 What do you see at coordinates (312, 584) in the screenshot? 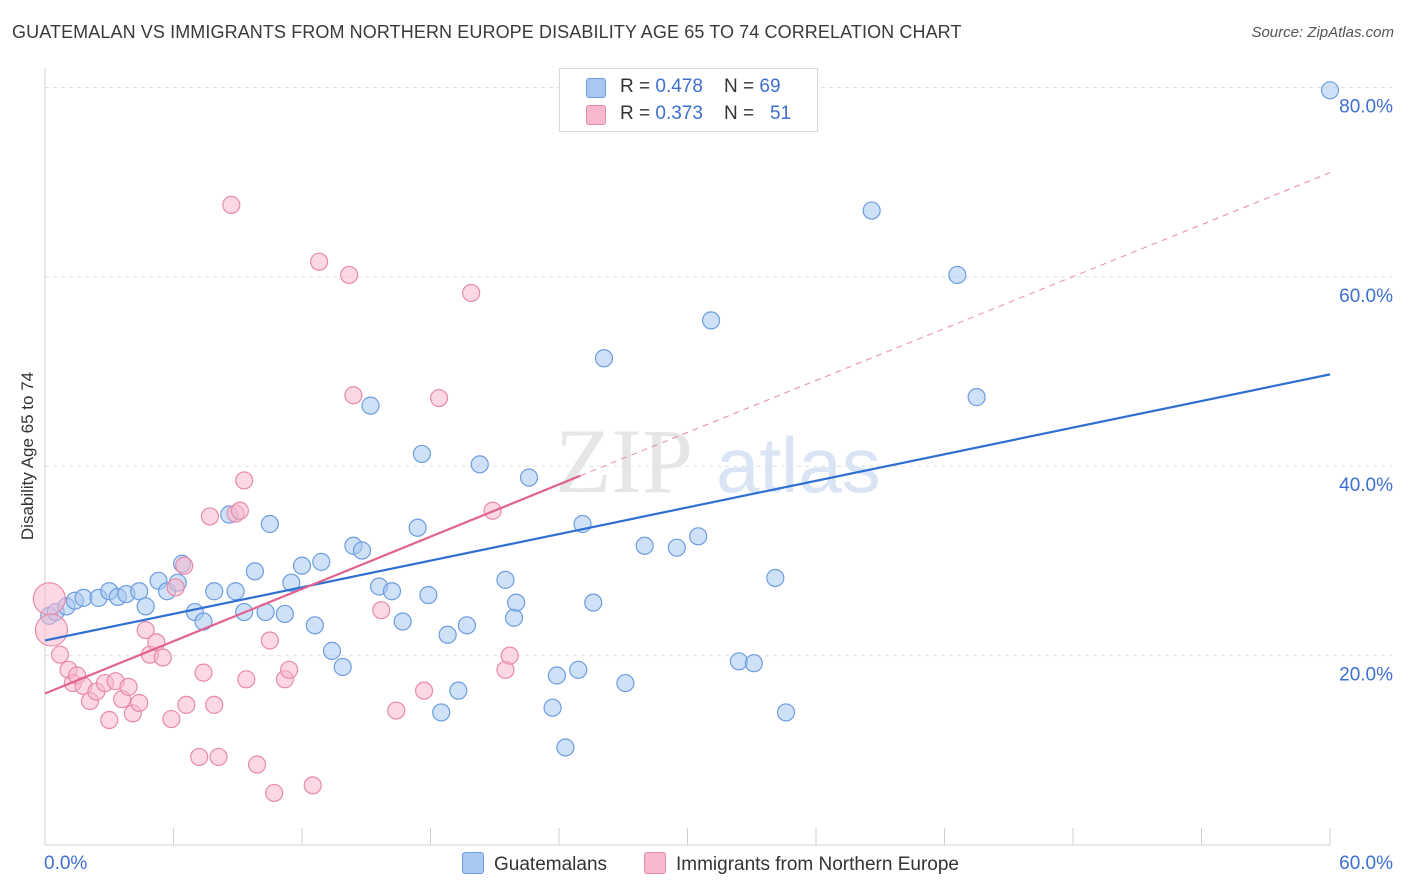
I see `northern-europe-trend-line` at bounding box center [312, 584].